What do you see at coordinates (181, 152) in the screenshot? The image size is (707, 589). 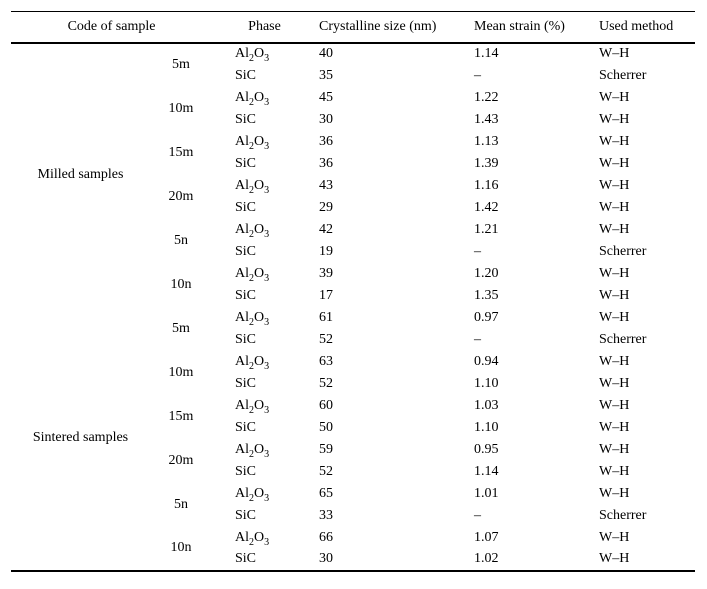 I see `sample-code: 15m` at bounding box center [181, 152].